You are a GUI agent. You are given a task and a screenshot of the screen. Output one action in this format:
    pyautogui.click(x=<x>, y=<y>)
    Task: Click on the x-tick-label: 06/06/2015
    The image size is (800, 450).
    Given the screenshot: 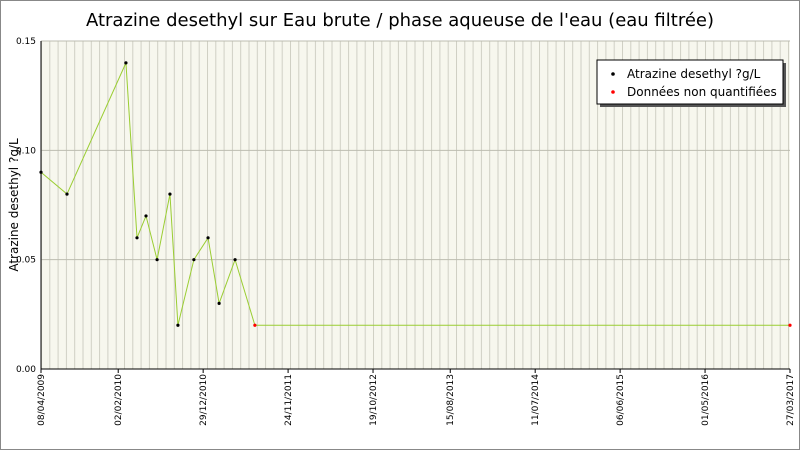 What is the action you would take?
    pyautogui.click(x=621, y=400)
    